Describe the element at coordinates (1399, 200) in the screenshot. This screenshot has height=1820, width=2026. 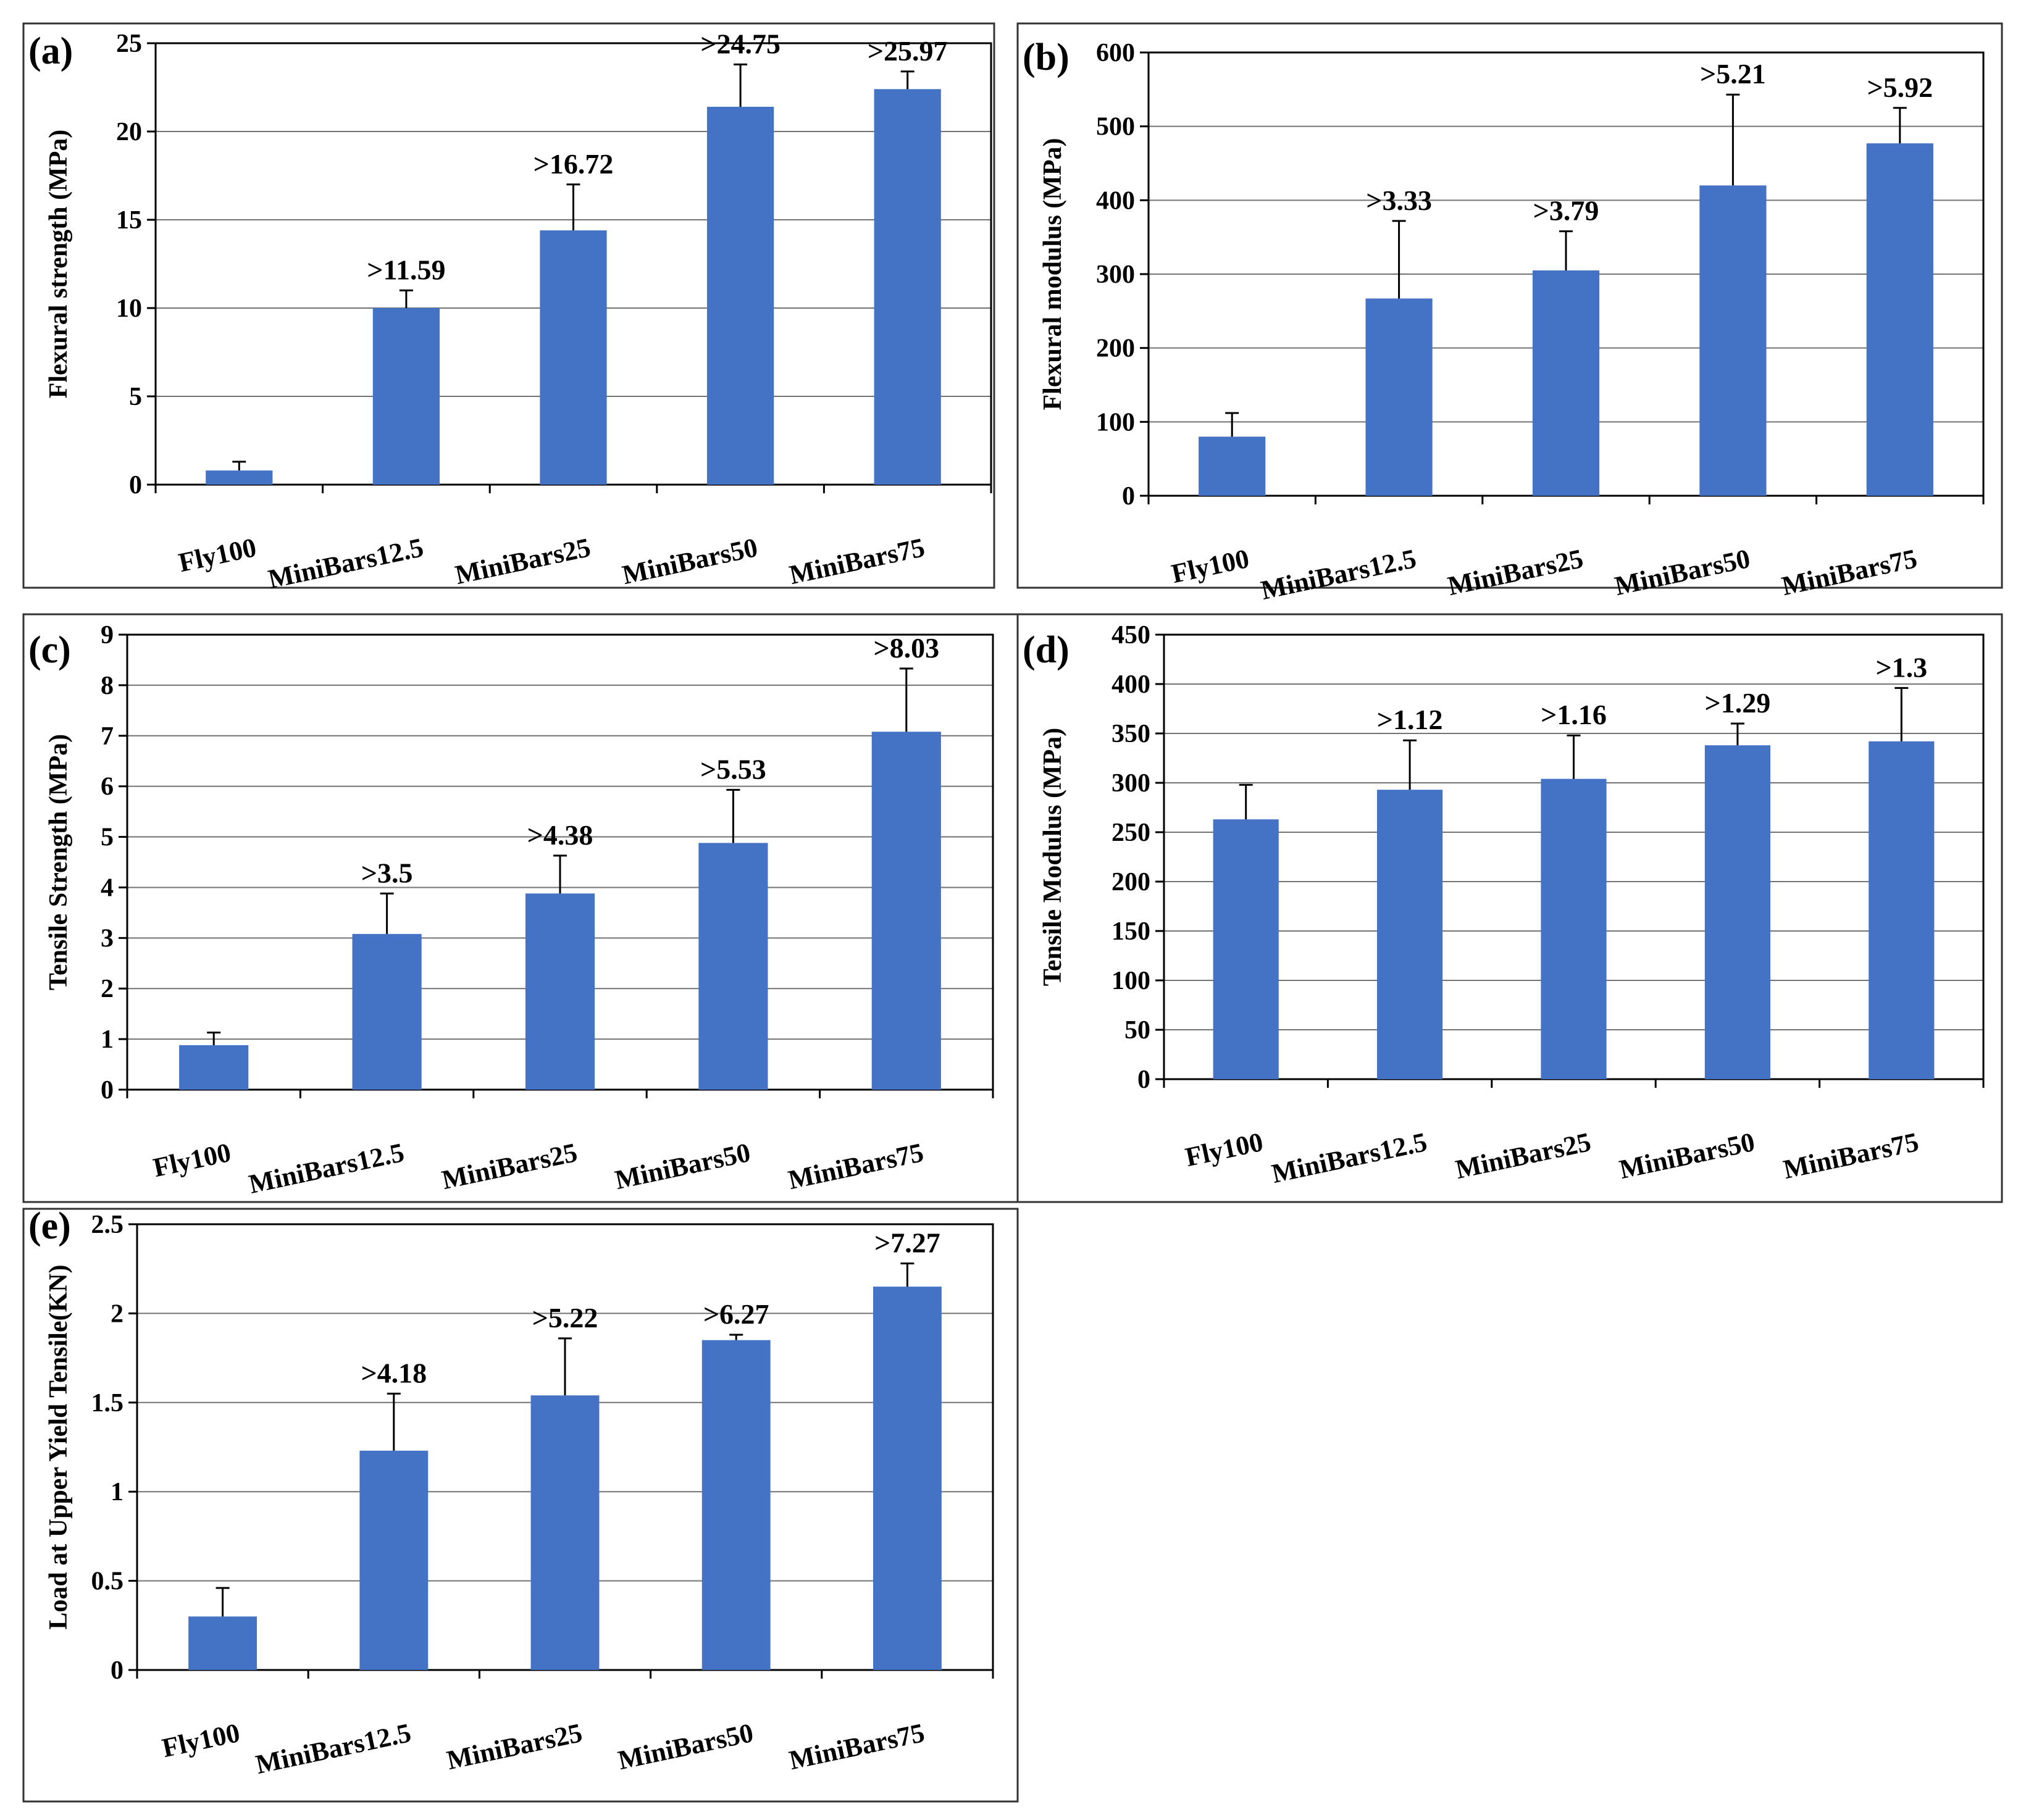
I see `data-label: >3.33` at that location.